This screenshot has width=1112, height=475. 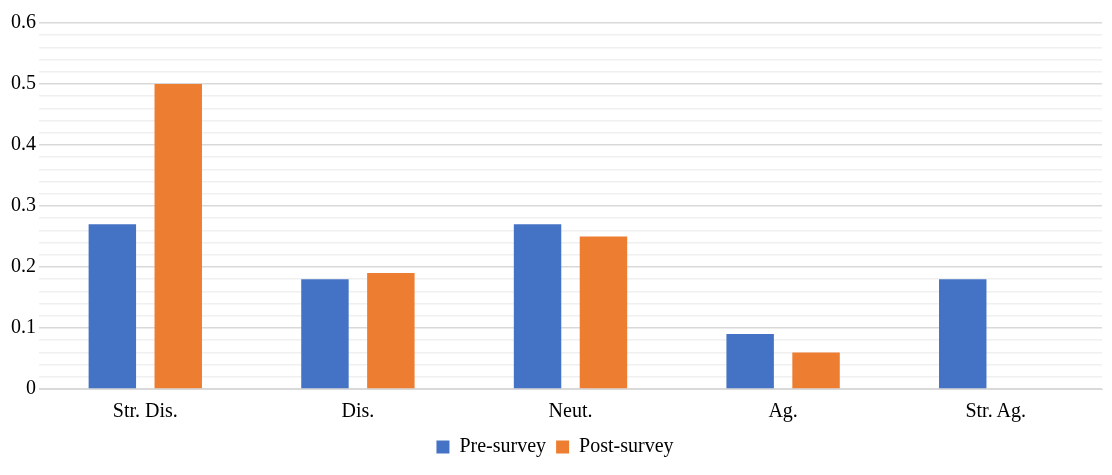 What do you see at coordinates (23, 82) in the screenshot?
I see `y-tick-label: 0.5` at bounding box center [23, 82].